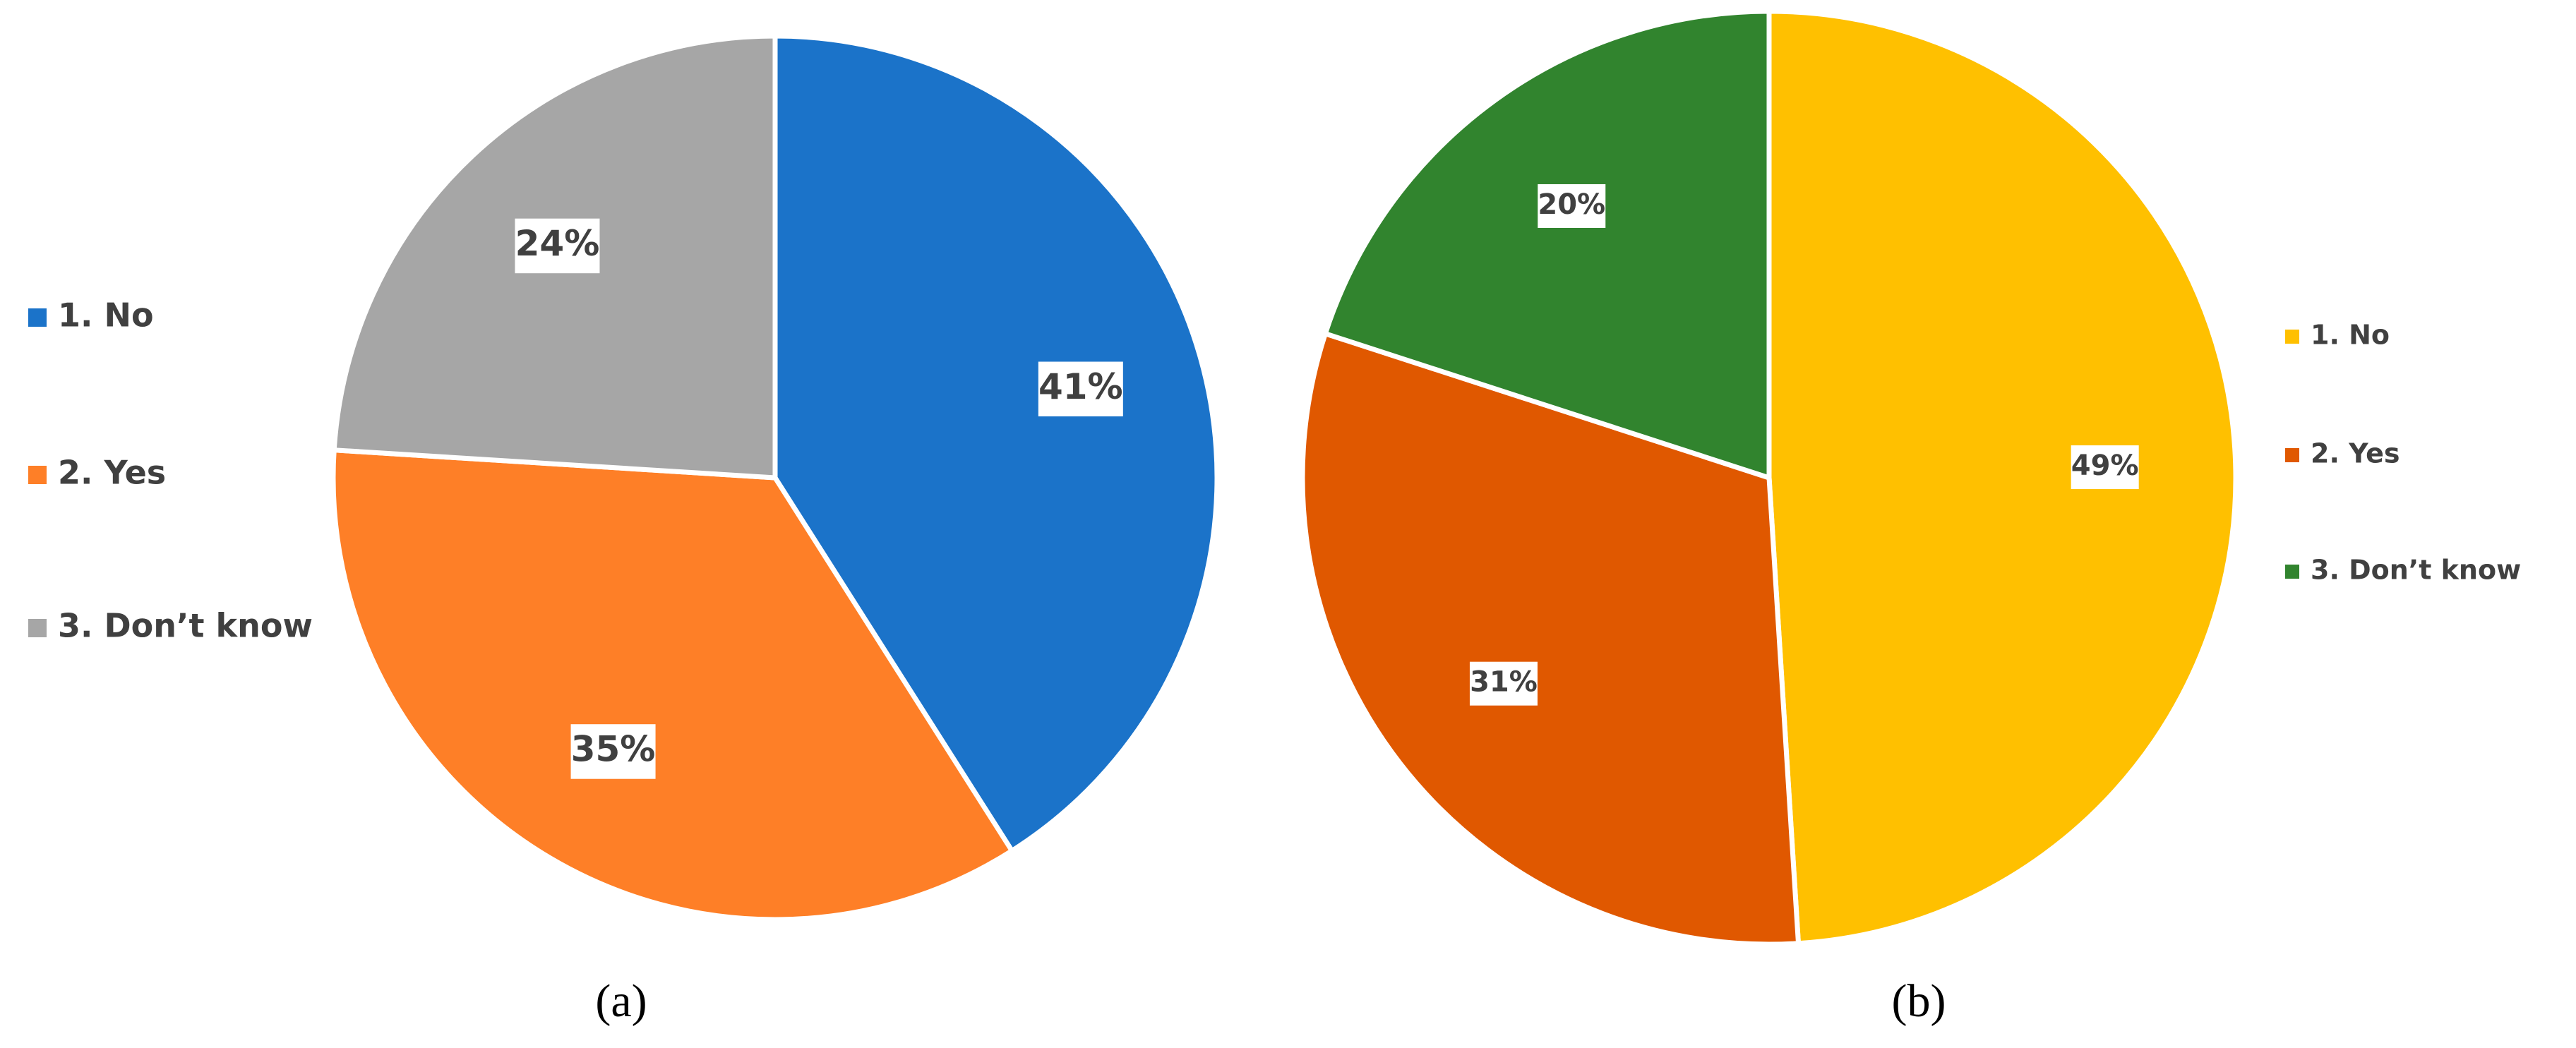 The image size is (2576, 1048). I want to click on data-label: 49%, so click(2105, 466).